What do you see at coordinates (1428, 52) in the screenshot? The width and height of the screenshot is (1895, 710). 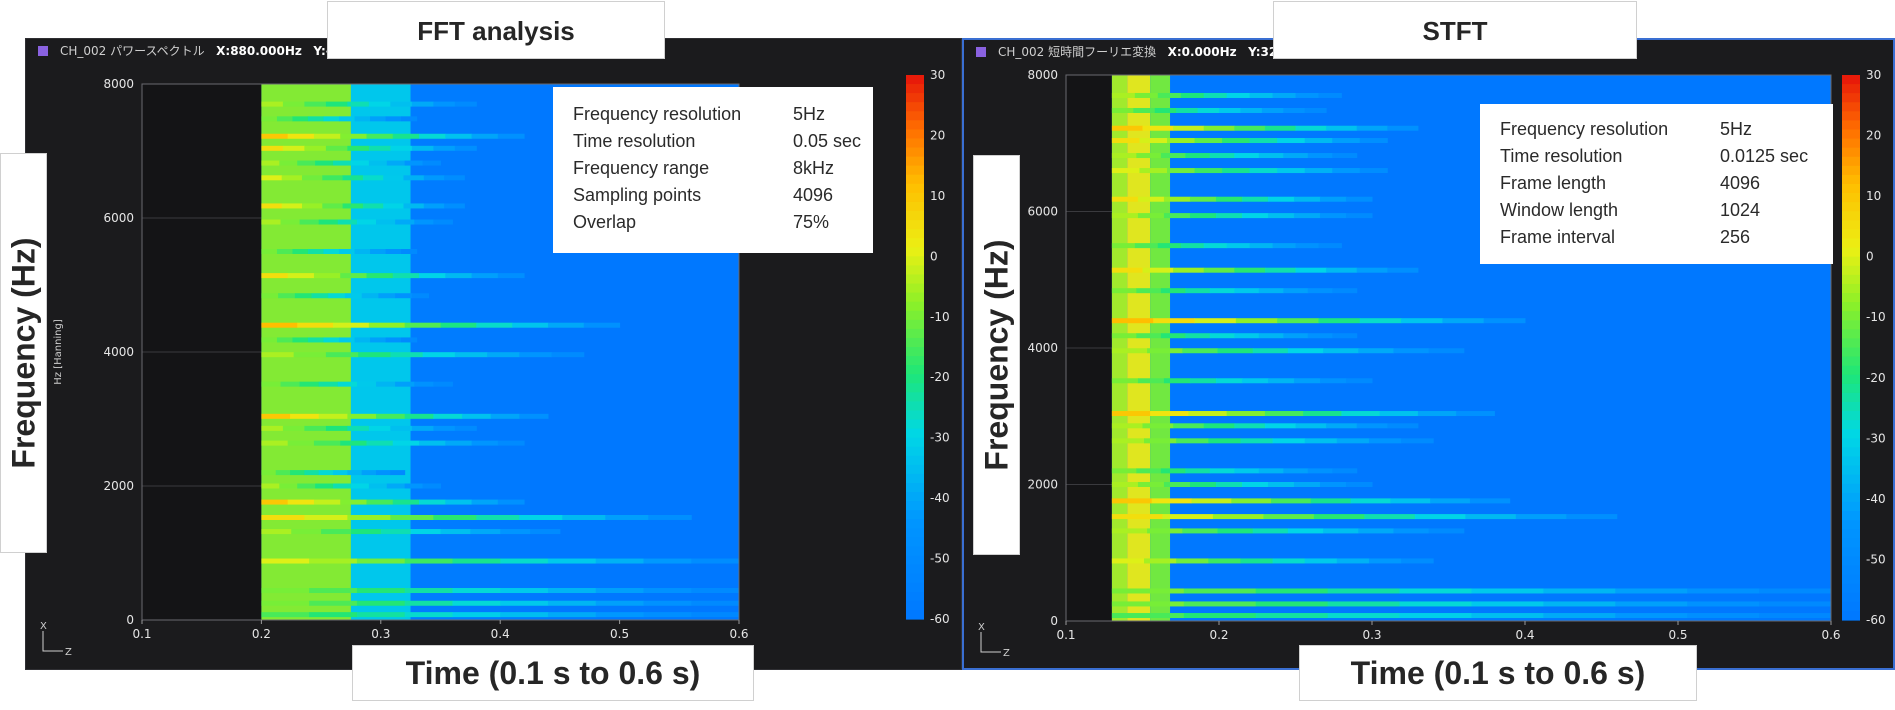 I see `stft-titlebar: CH_002 短時間フーリエ変換 X:0.000Hz Y:32` at bounding box center [1428, 52].